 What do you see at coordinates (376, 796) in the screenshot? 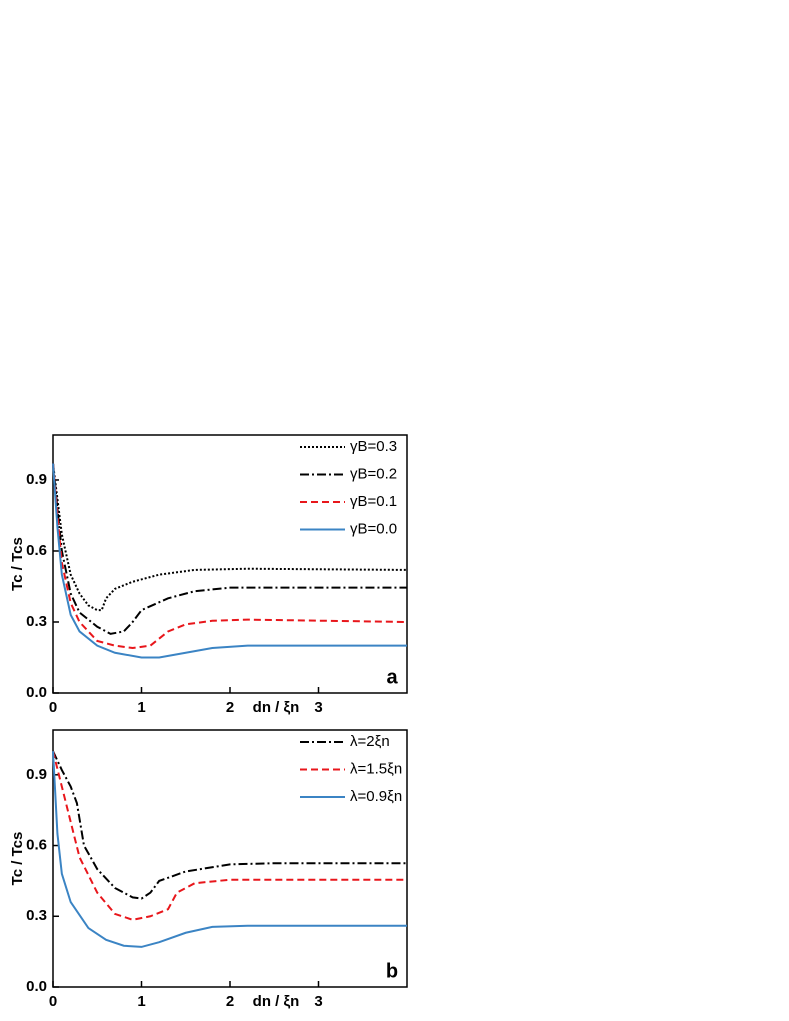
I see `legend-label: λ=0.9ξn` at bounding box center [376, 796].